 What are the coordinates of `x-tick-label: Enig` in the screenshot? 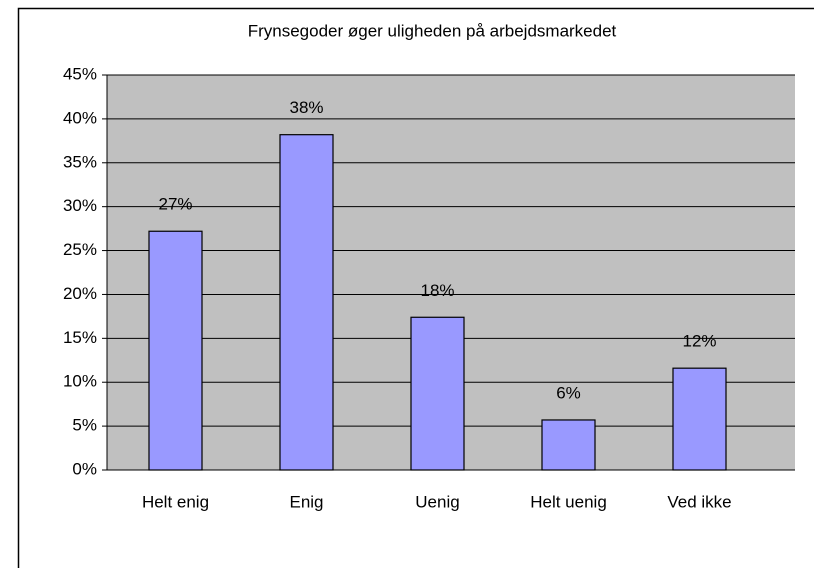 It's located at (306, 501).